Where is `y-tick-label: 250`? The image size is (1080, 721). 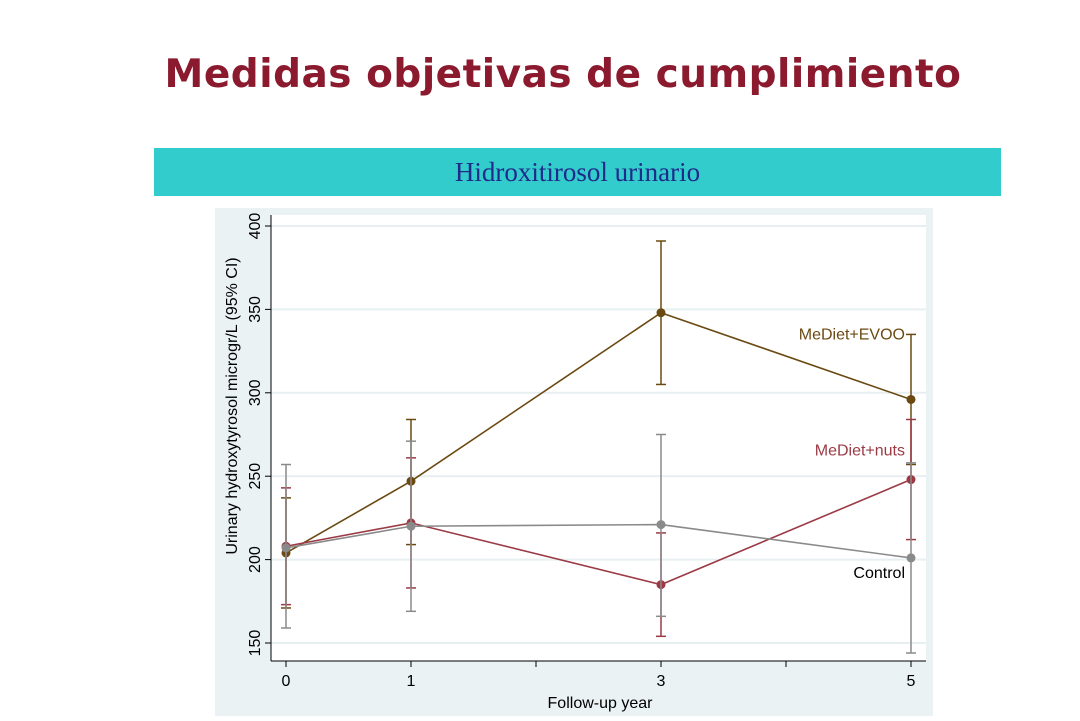
y-tick-label: 250 is located at coordinates (255, 476).